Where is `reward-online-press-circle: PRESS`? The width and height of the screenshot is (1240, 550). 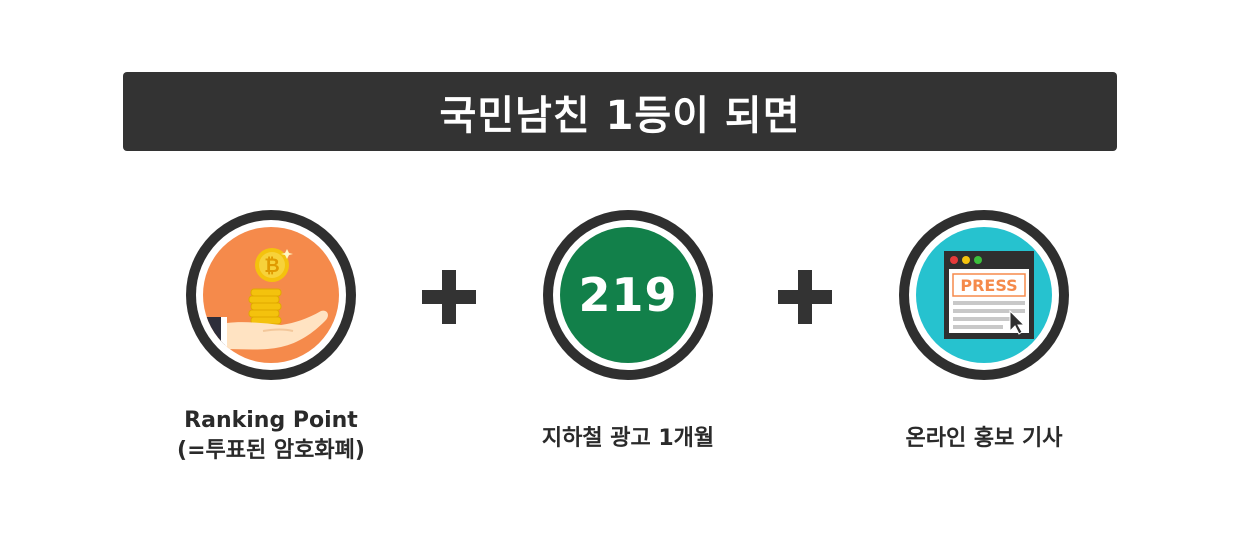 reward-online-press-circle: PRESS is located at coordinates (984, 295).